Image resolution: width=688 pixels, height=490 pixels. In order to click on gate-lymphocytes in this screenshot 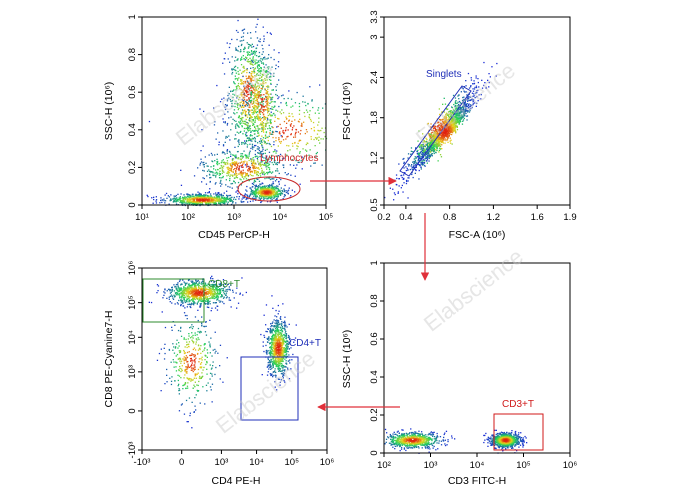, I will do `click(269, 189)`.